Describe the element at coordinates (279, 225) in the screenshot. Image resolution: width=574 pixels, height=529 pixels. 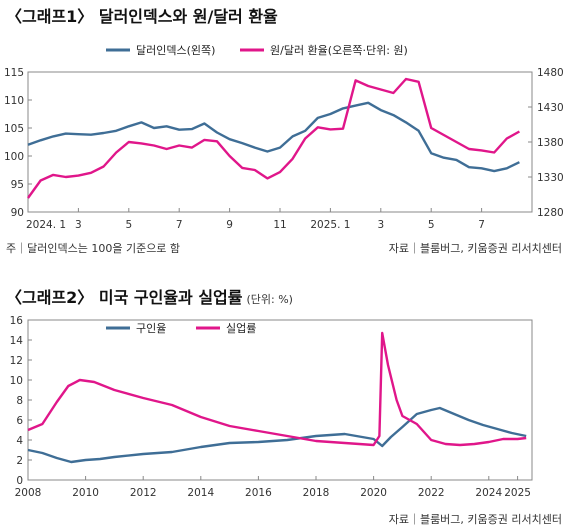
I see `chart1-xtick-label: 11` at that location.